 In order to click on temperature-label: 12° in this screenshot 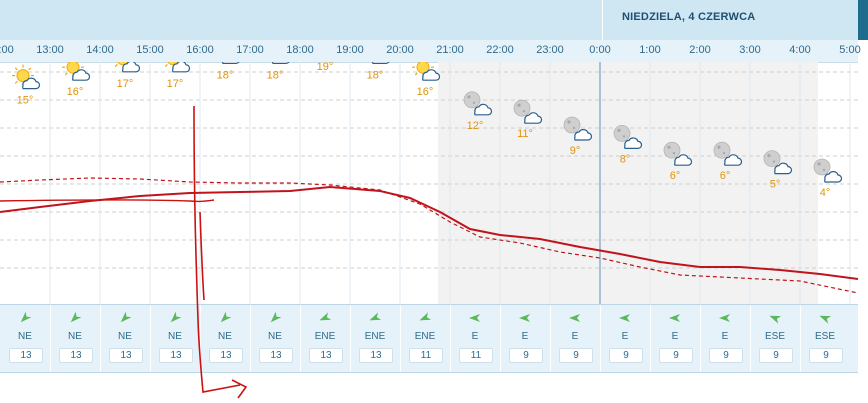, I will do `click(475, 126)`.